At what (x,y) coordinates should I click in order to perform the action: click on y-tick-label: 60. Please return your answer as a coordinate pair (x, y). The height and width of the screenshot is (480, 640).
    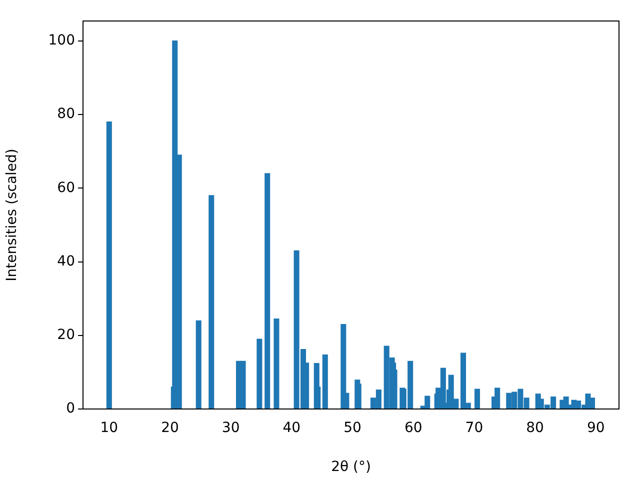
    Looking at the image, I should click on (66, 188).